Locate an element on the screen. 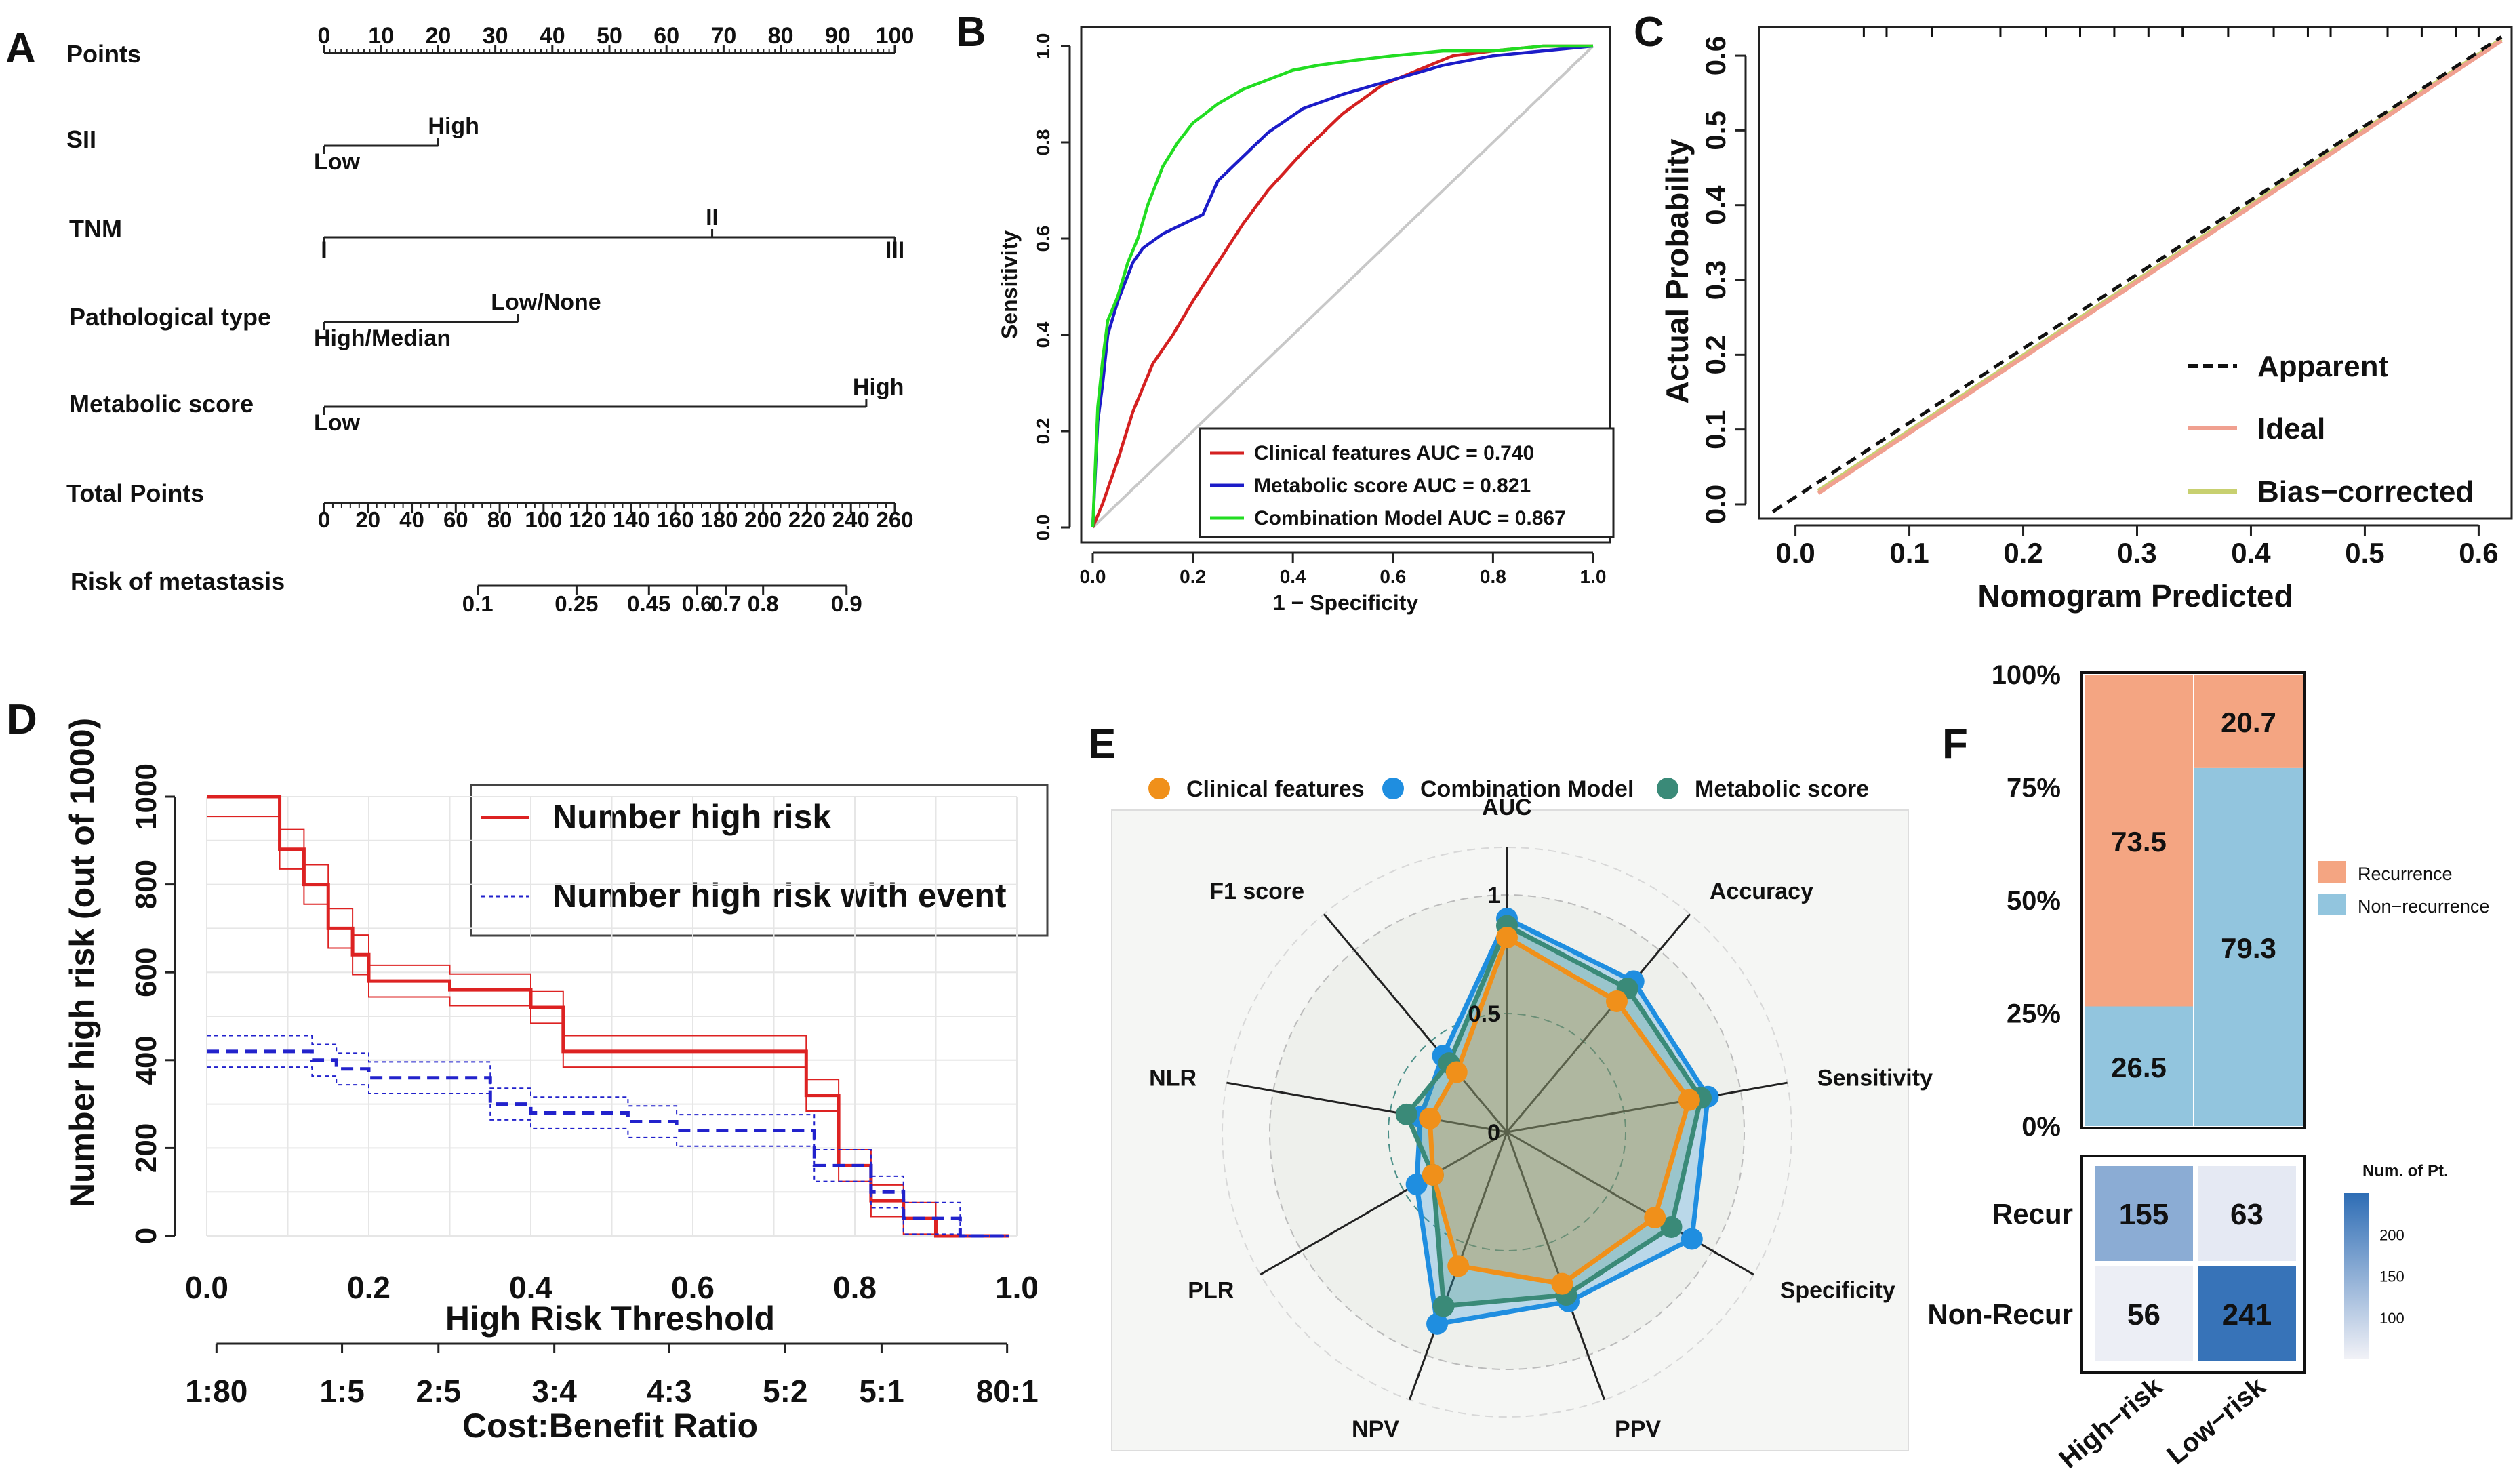  calibration-x-axis-label: Nomogram Predicted is located at coordinates (2135, 596).